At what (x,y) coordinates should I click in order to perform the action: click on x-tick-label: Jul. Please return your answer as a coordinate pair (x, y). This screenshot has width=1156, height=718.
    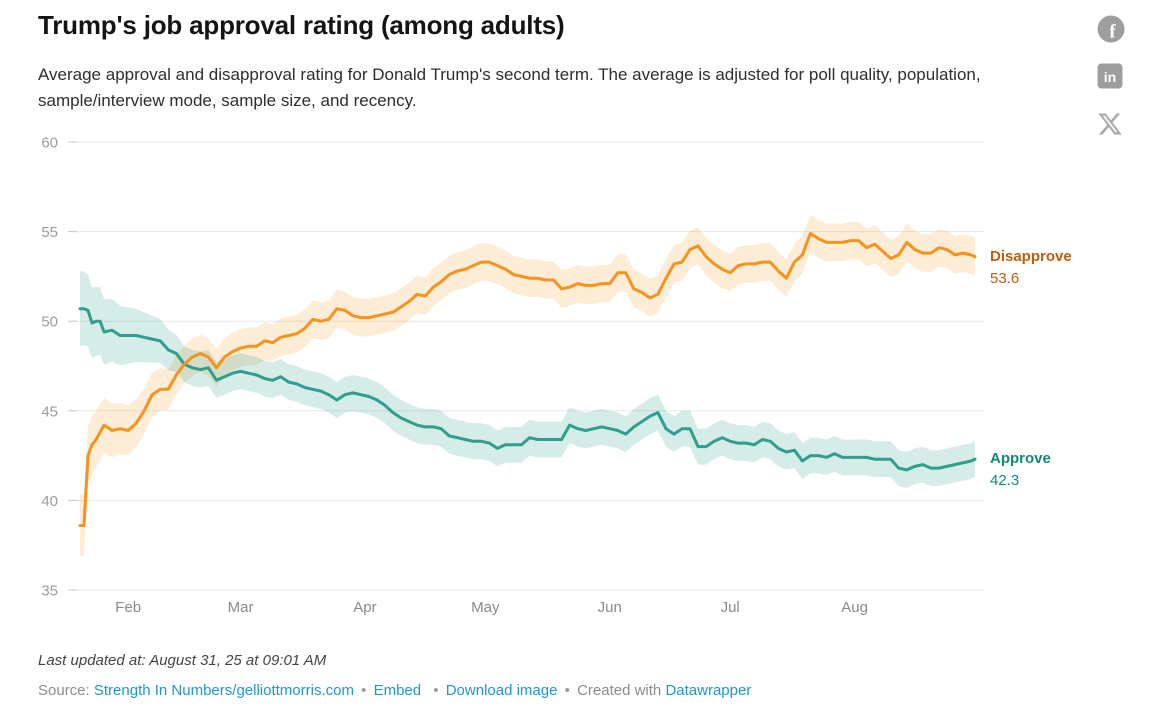
    Looking at the image, I should click on (730, 607).